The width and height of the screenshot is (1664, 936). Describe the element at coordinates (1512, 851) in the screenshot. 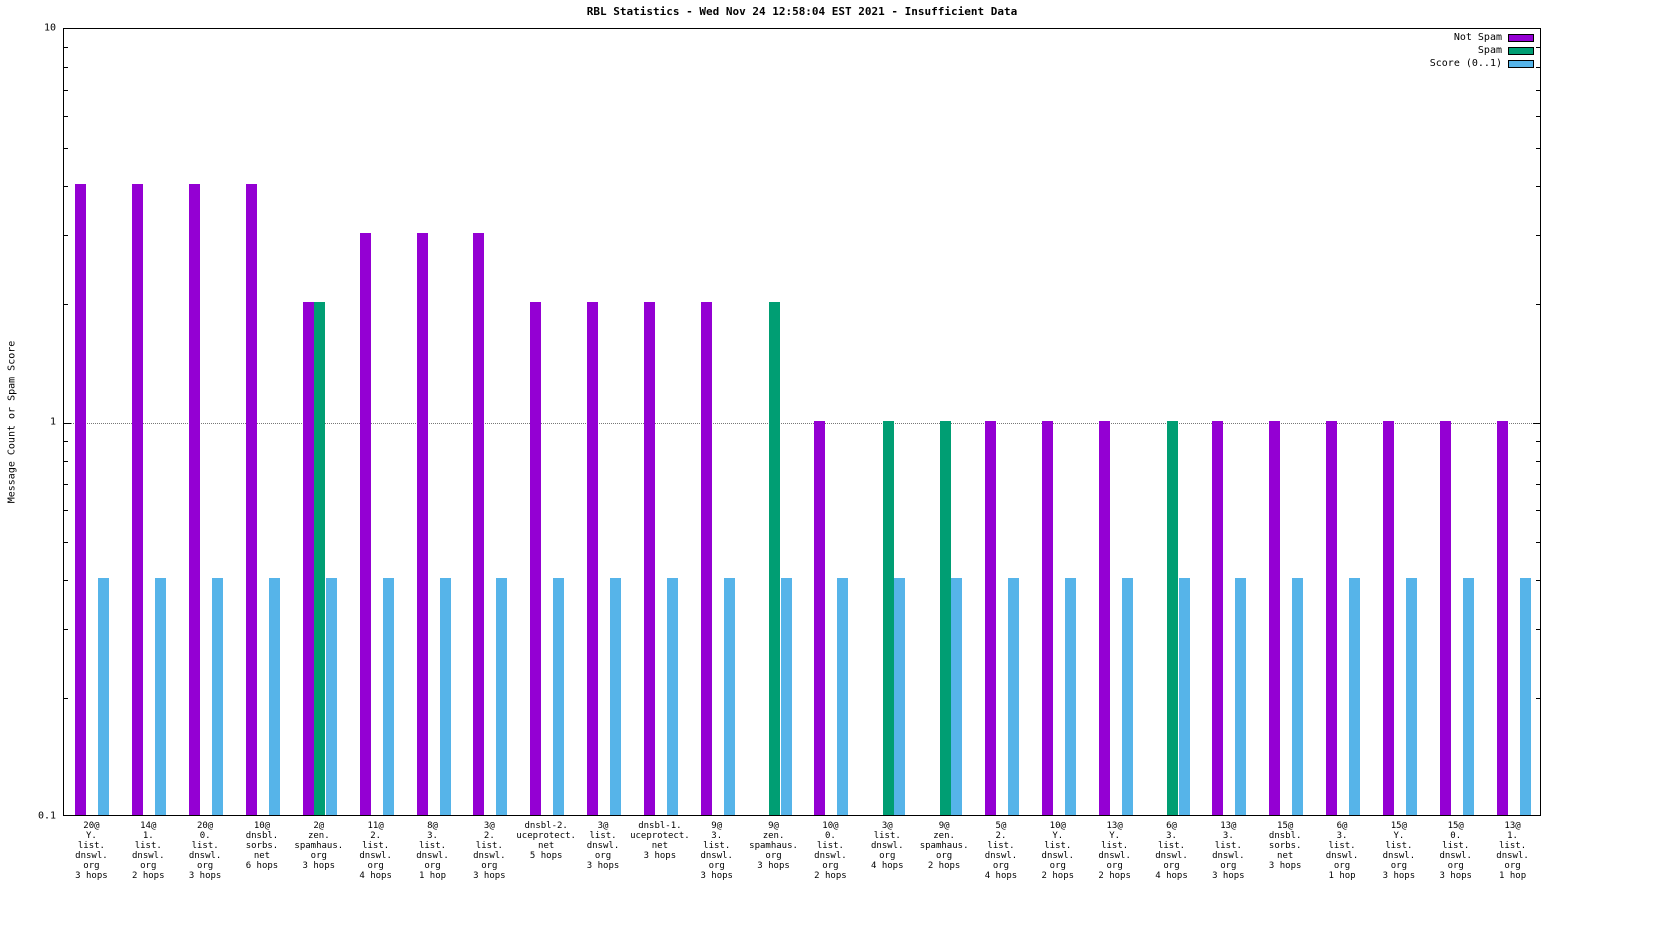

I see `x-axis-label: 13@ 1. list. dnswl. org 1 hop` at that location.